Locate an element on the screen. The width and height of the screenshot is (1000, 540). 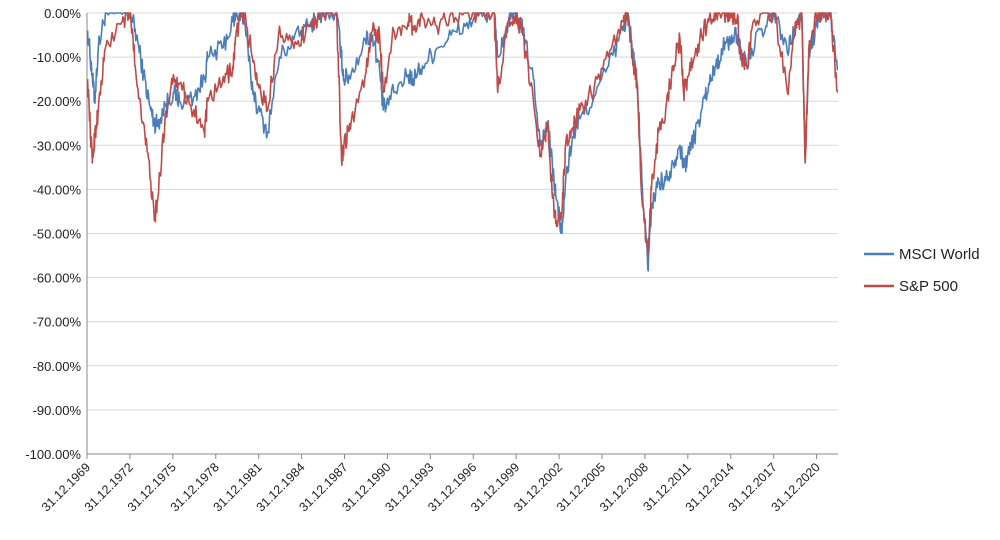
legend-label: S&P 500 is located at coordinates (928, 286).